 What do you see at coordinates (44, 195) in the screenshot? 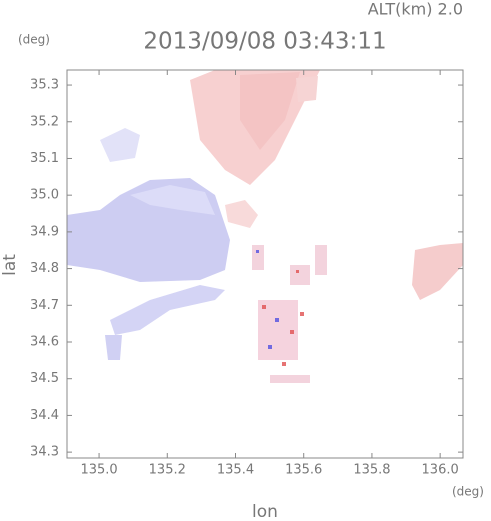
I see `y-tick-label: 35.0` at bounding box center [44, 195].